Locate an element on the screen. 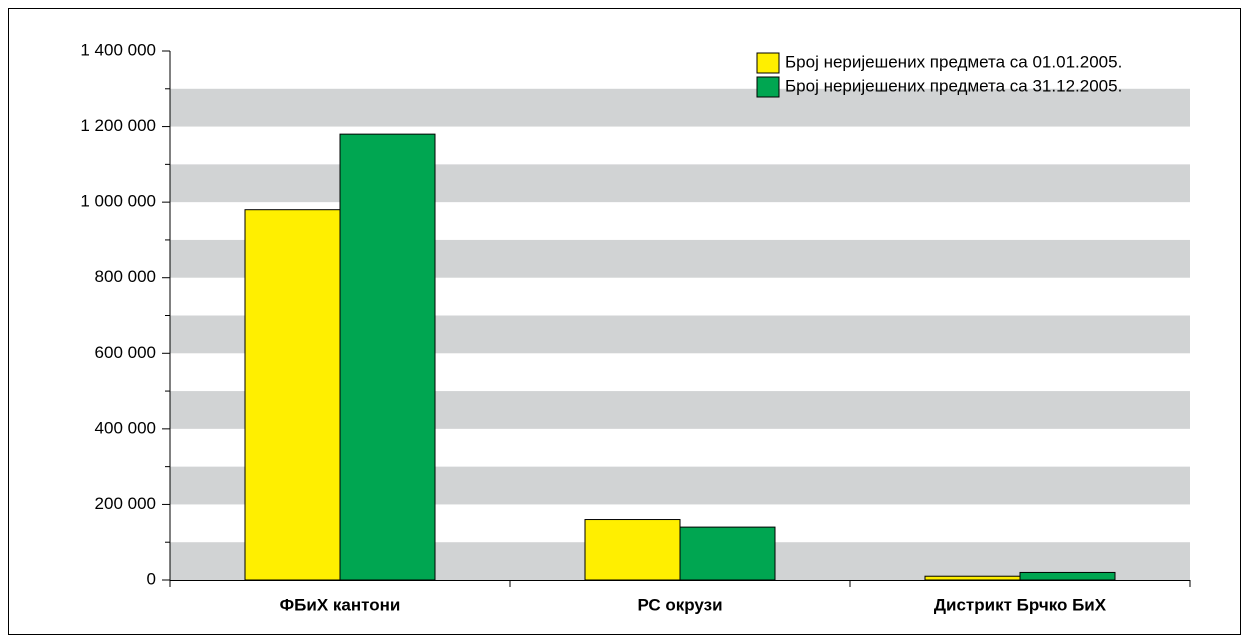  legend-label: Број неријешених предмета са 31.12.2005. is located at coordinates (953, 85).